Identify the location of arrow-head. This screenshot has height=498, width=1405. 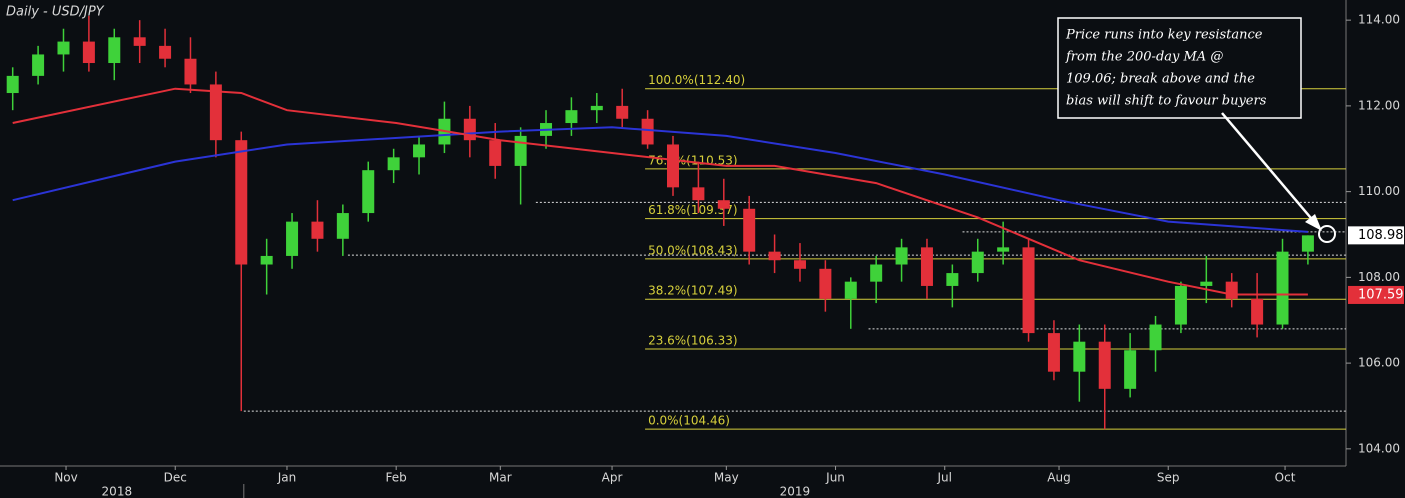
(1313, 222).